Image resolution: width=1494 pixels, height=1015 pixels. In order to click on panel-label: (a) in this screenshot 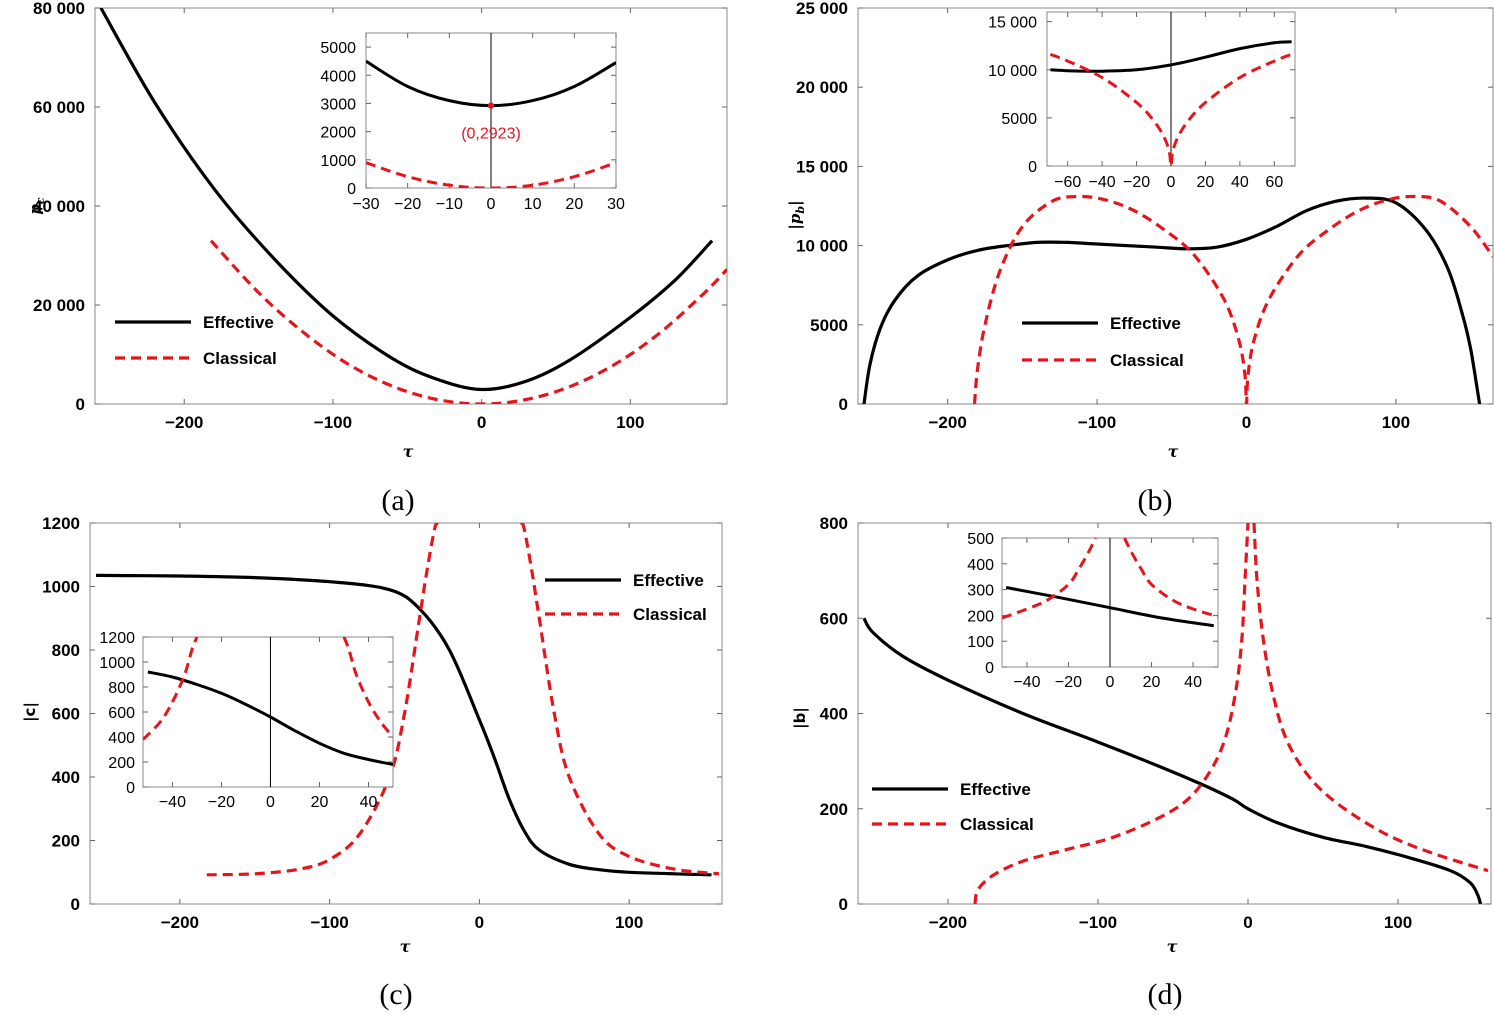, I will do `click(397, 500)`.